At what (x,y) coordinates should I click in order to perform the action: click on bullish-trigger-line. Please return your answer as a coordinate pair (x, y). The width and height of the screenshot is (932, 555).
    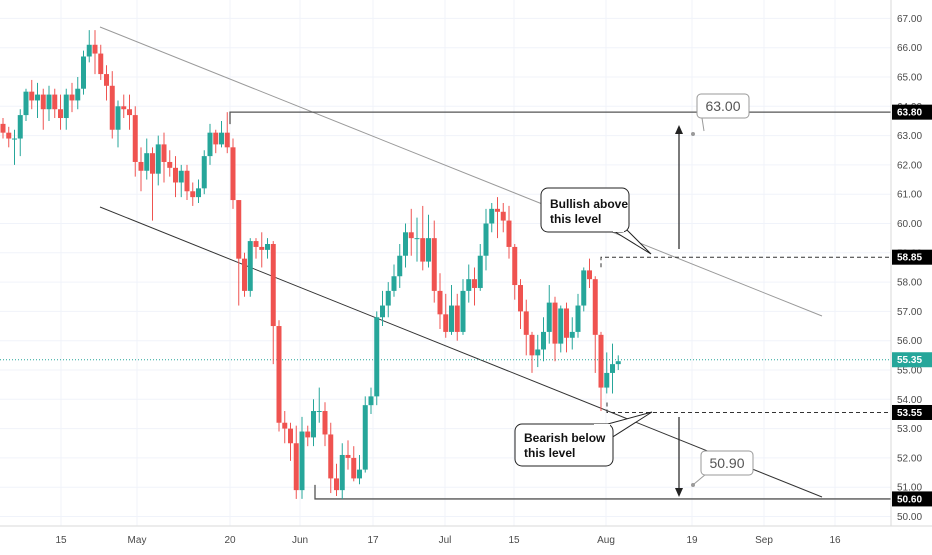
    Looking at the image, I should click on (745, 262).